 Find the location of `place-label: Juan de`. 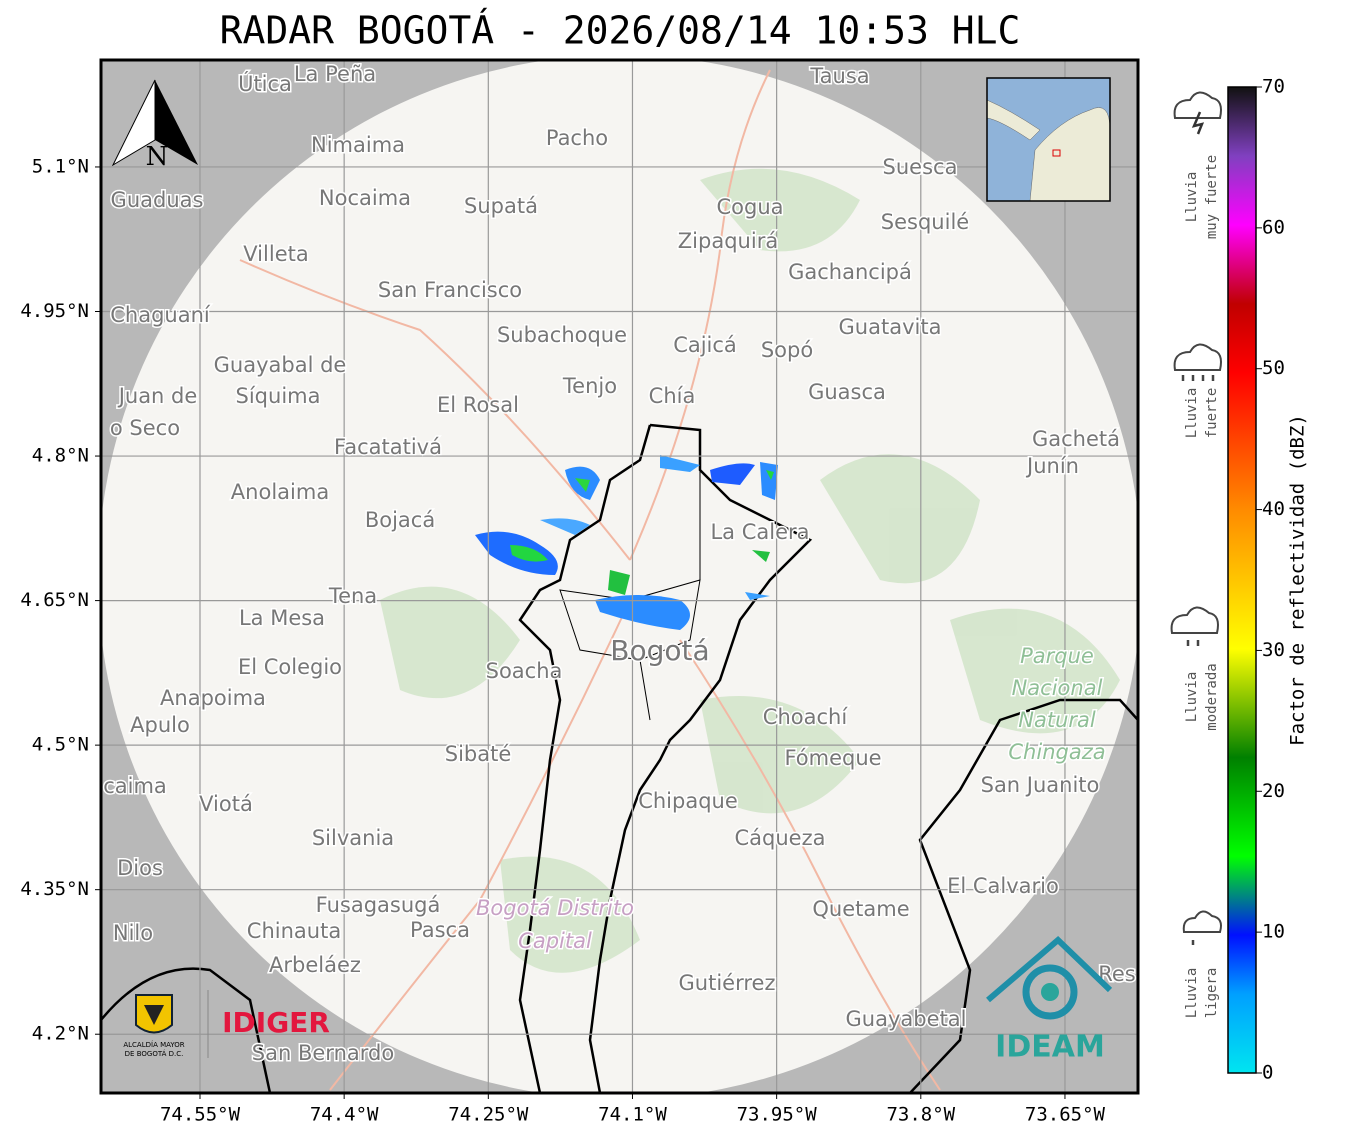

place-label: Juan de is located at coordinates (157, 396).